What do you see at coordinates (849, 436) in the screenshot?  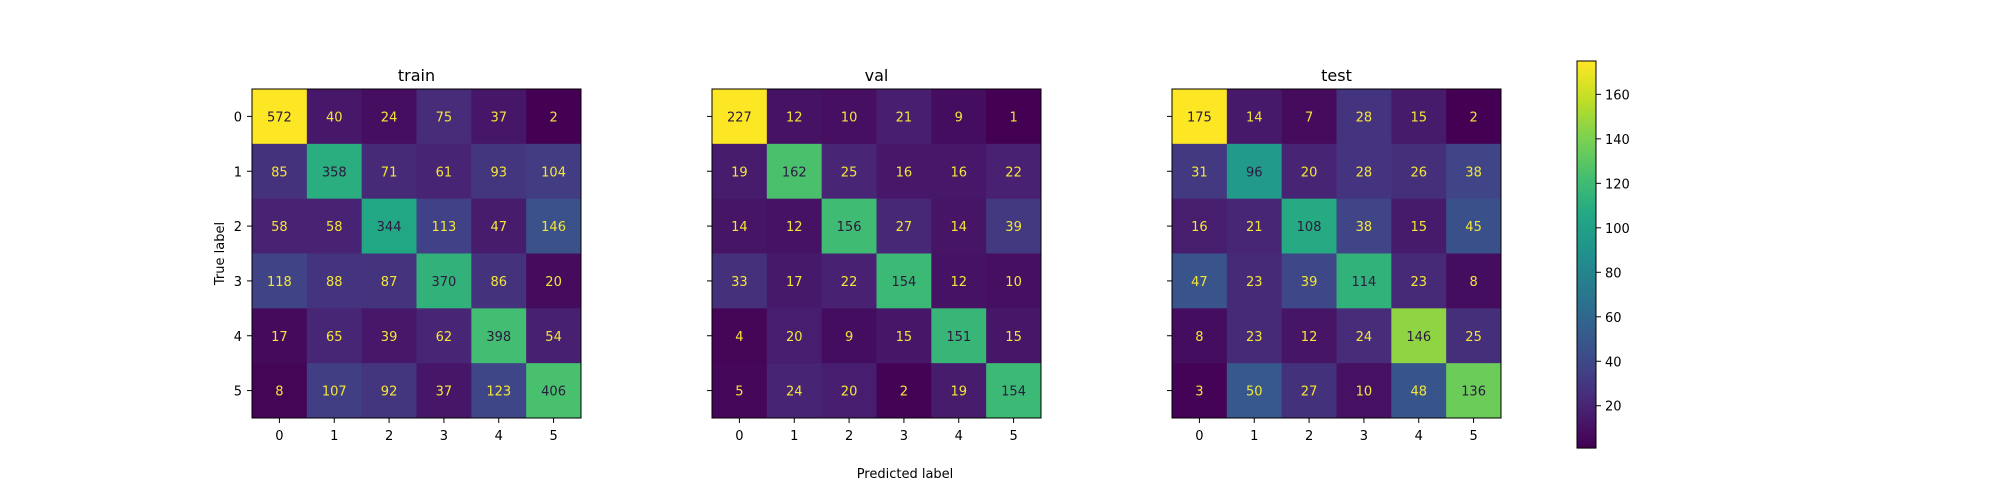 I see `x-tick-label: 2` at bounding box center [849, 436].